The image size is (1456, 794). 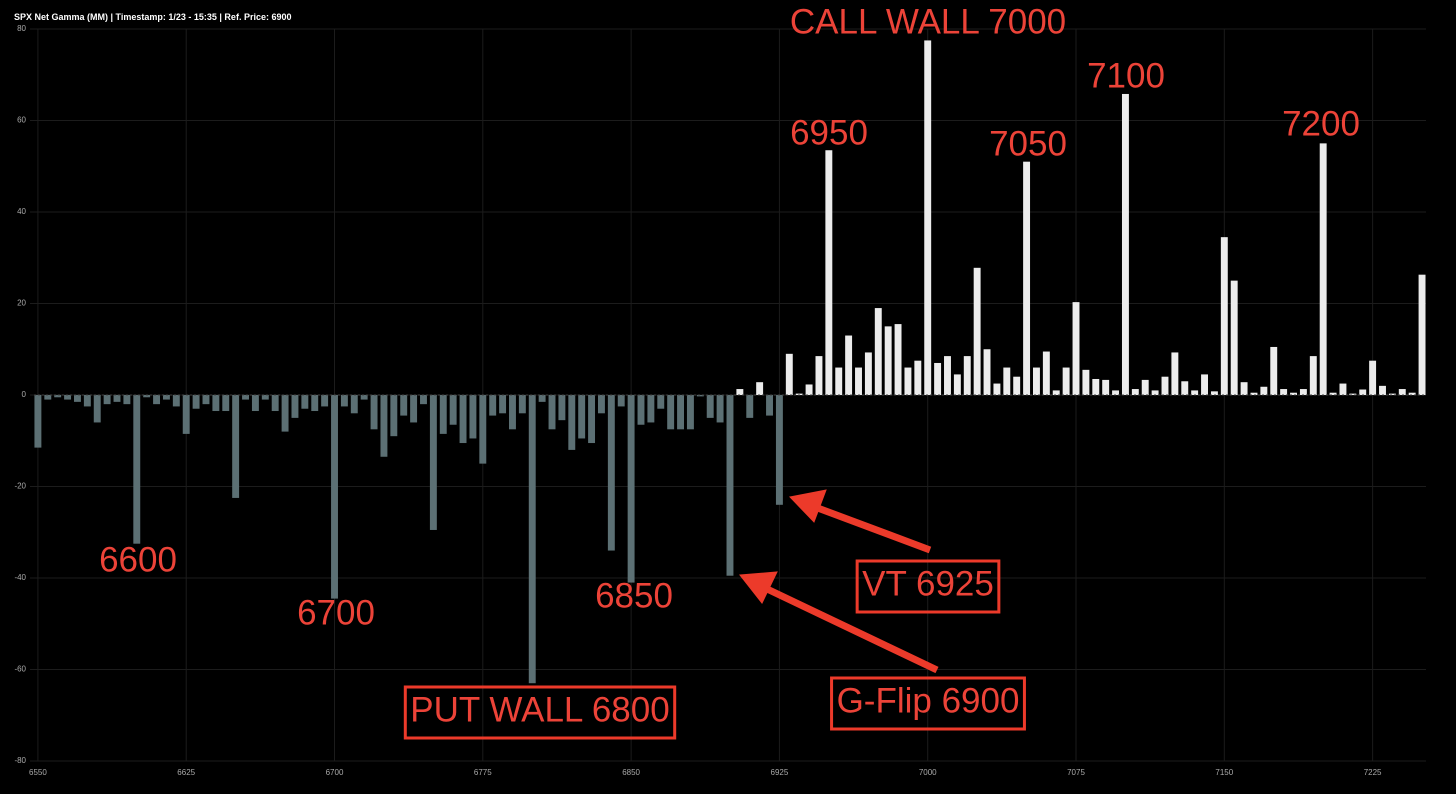 What do you see at coordinates (335, 772) in the screenshot?
I see `x-tick-label: 6700` at bounding box center [335, 772].